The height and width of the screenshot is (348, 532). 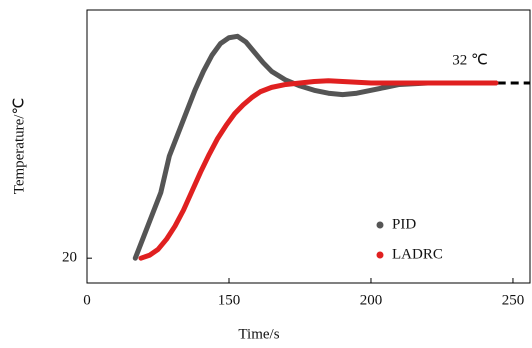 What do you see at coordinates (229, 300) in the screenshot?
I see `x-tick-label: 150` at bounding box center [229, 300].